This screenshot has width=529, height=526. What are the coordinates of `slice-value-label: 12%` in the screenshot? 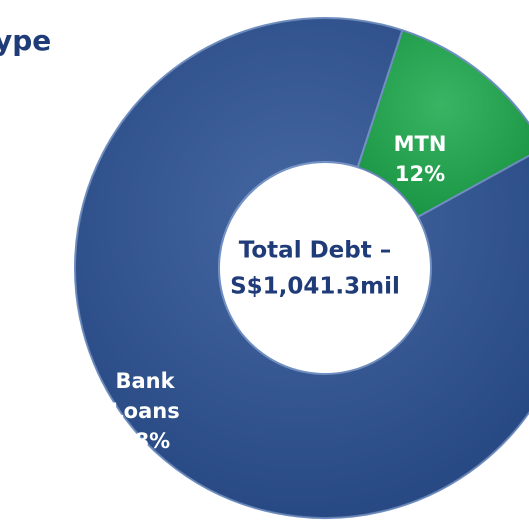 It's located at (420, 174).